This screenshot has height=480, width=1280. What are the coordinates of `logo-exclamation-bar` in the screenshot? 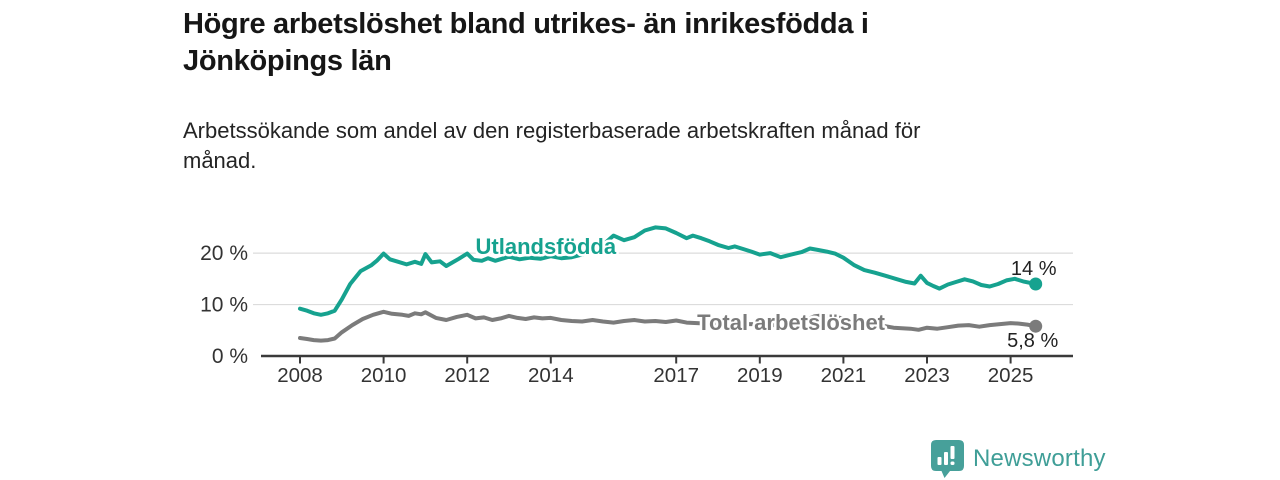 It's located at (952, 452).